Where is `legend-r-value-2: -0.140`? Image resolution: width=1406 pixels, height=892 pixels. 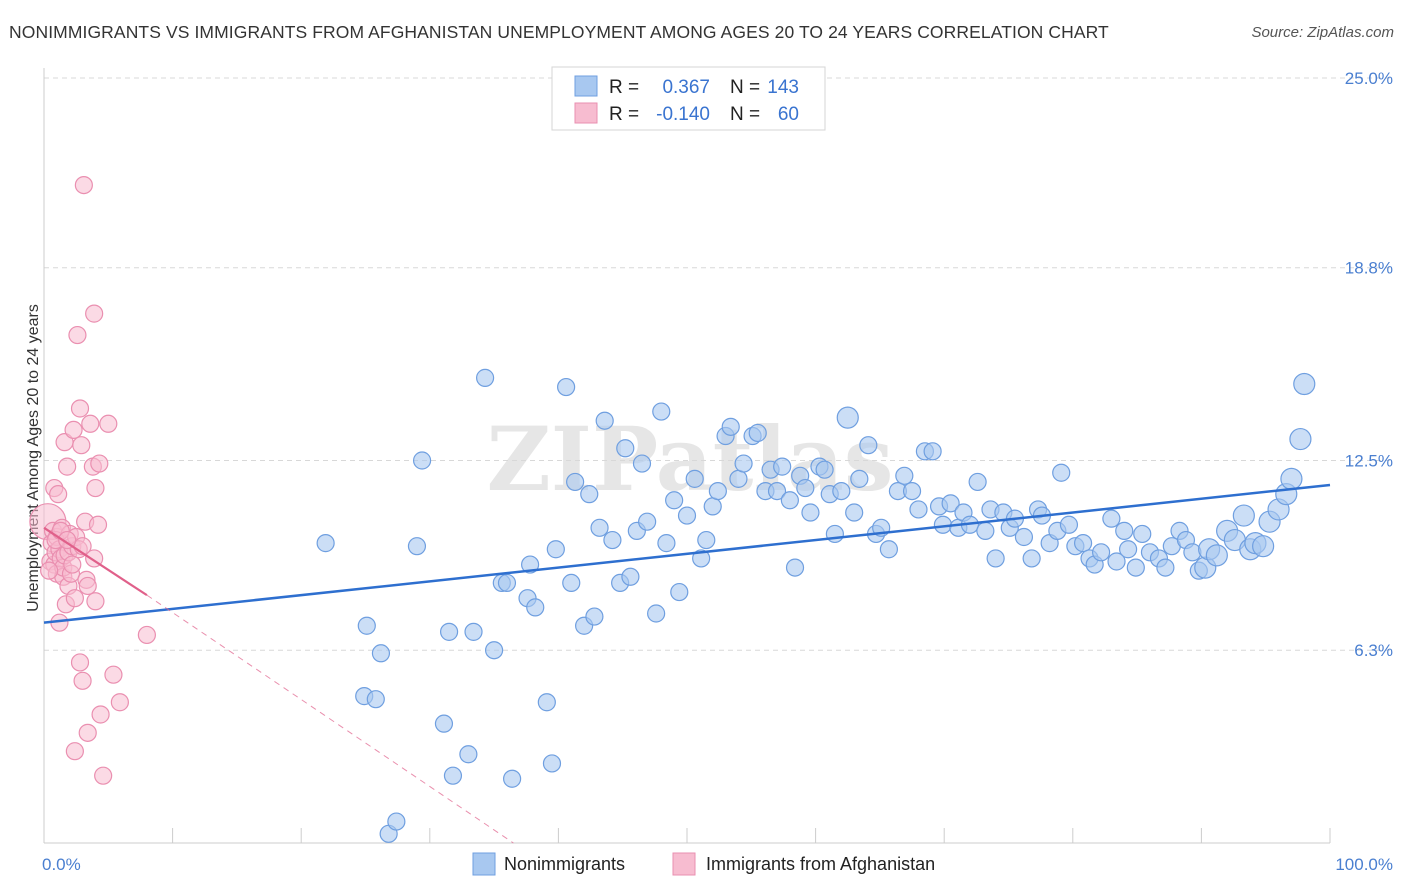 legend-r-value-2: -0.140 is located at coordinates (683, 114).